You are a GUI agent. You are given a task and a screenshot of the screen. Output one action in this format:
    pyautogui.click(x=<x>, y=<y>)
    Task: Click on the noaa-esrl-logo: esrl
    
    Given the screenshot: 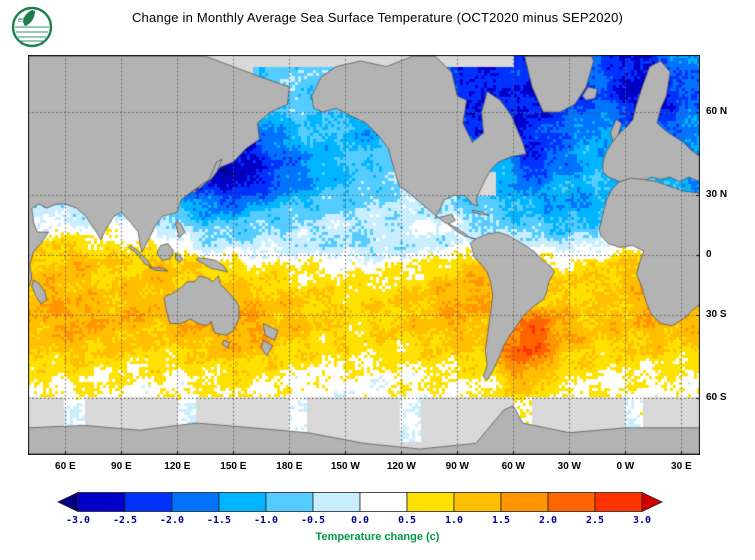 What is the action you would take?
    pyautogui.click(x=32, y=27)
    